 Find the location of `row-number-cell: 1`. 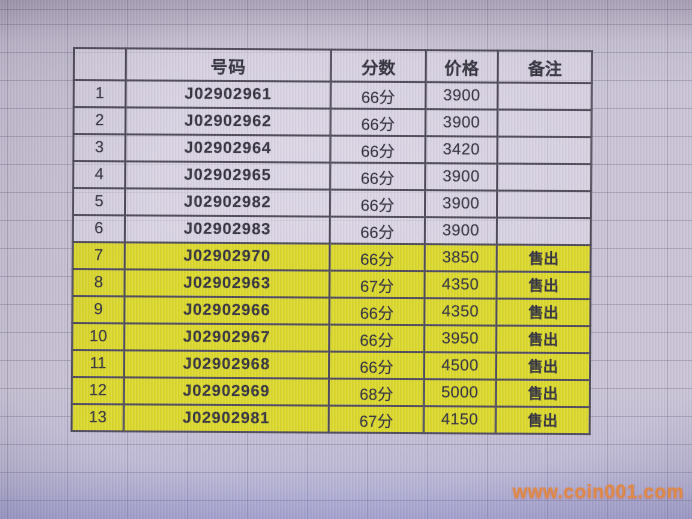

row-number-cell: 1 is located at coordinates (99, 94).